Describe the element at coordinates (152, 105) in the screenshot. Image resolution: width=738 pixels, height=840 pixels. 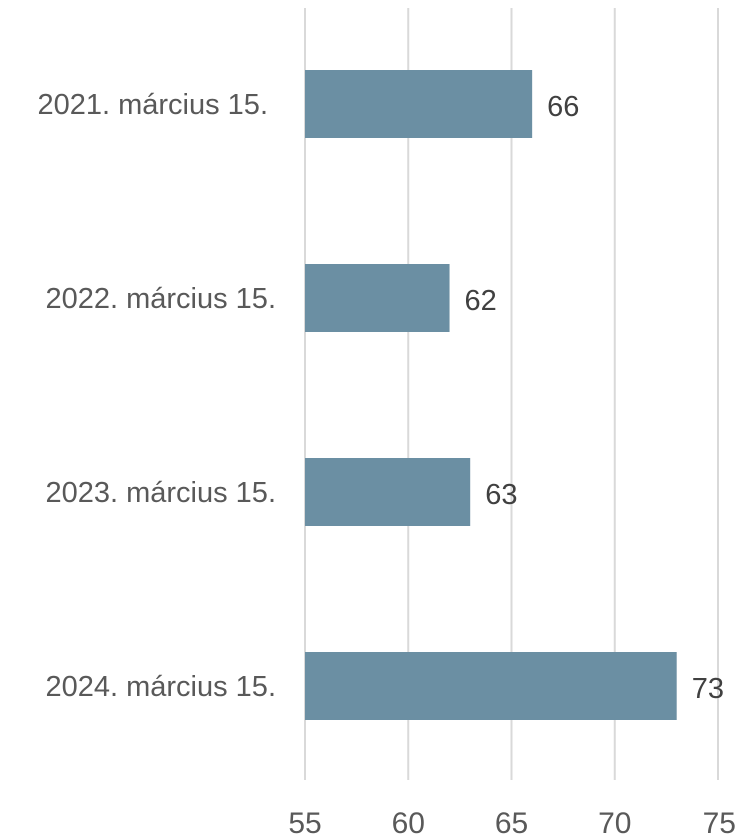
I see `category-label: 2021. március 15.` at that location.